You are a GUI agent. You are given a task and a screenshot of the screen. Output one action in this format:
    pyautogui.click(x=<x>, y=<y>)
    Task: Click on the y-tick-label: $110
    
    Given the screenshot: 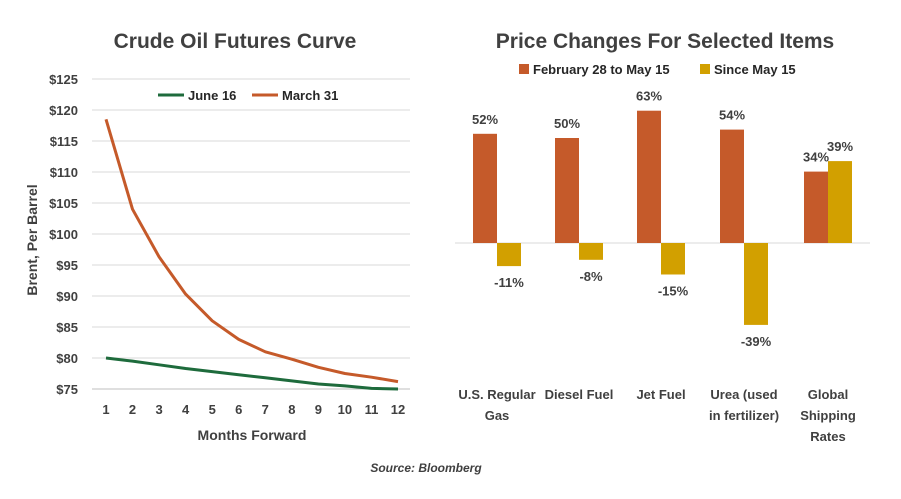 What is the action you would take?
    pyautogui.click(x=64, y=172)
    